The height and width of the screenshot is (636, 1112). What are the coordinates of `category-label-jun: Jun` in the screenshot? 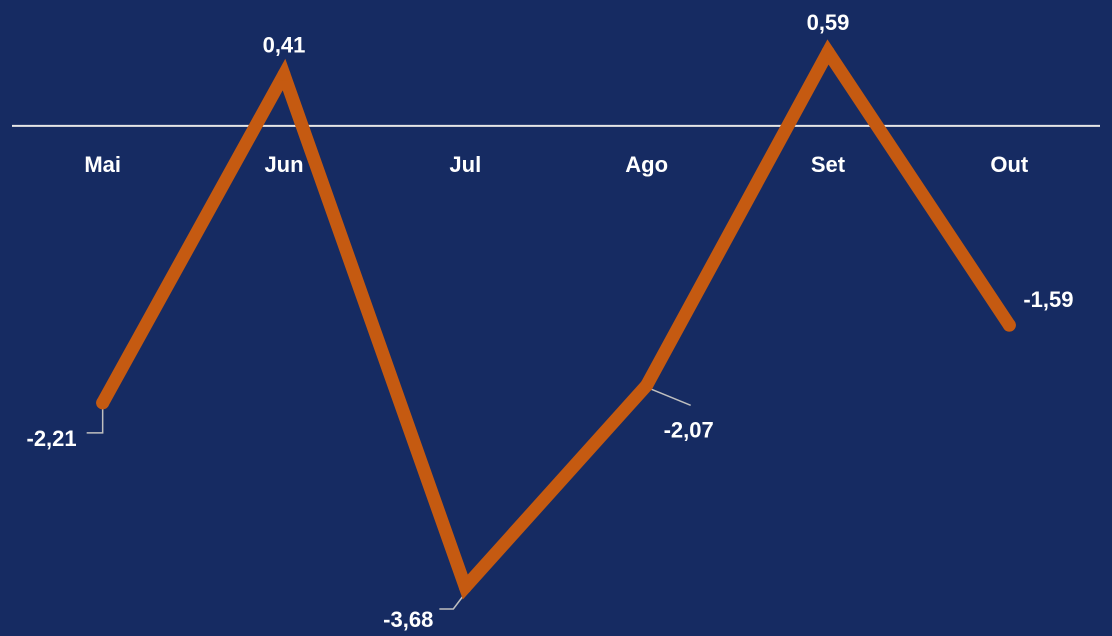 It's located at (283, 164).